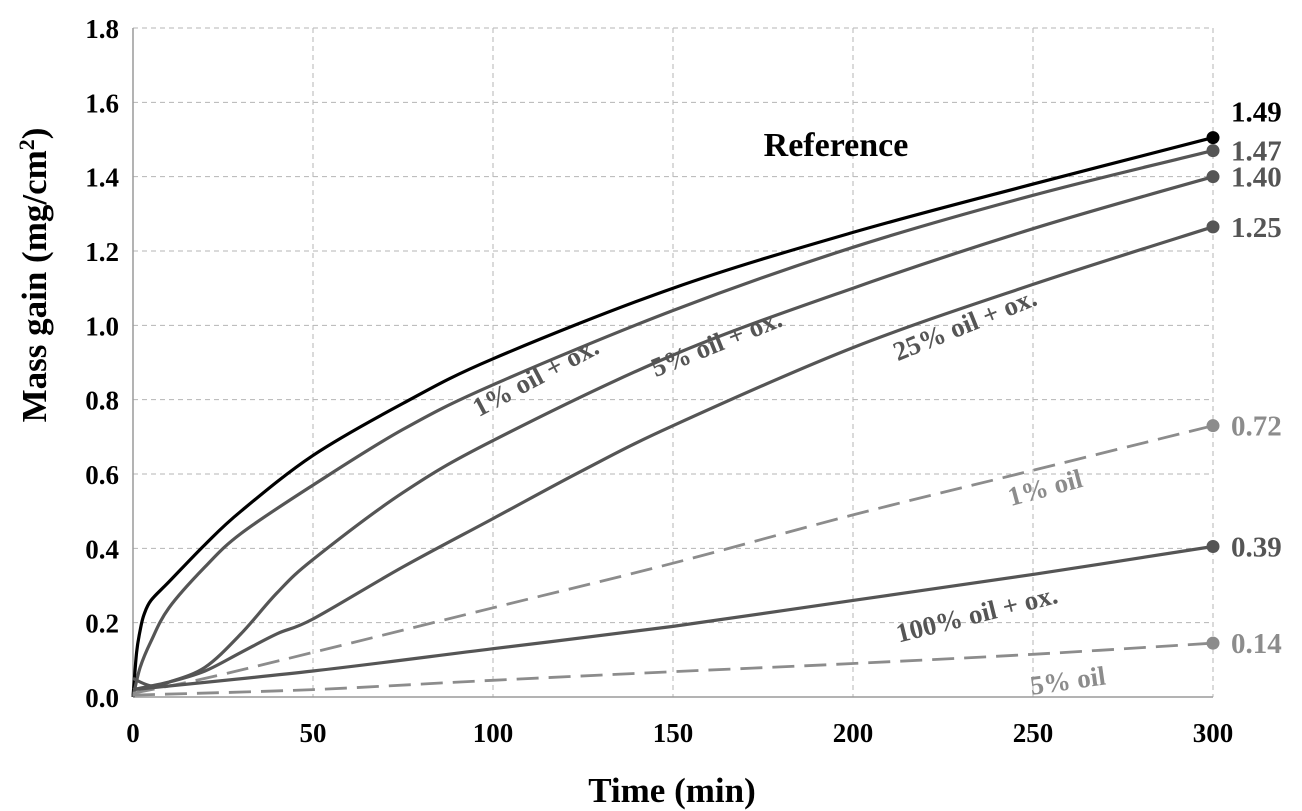 The width and height of the screenshot is (1302, 811). What do you see at coordinates (1045, 487) in the screenshot?
I see `series-label-4: 1% oil` at bounding box center [1045, 487].